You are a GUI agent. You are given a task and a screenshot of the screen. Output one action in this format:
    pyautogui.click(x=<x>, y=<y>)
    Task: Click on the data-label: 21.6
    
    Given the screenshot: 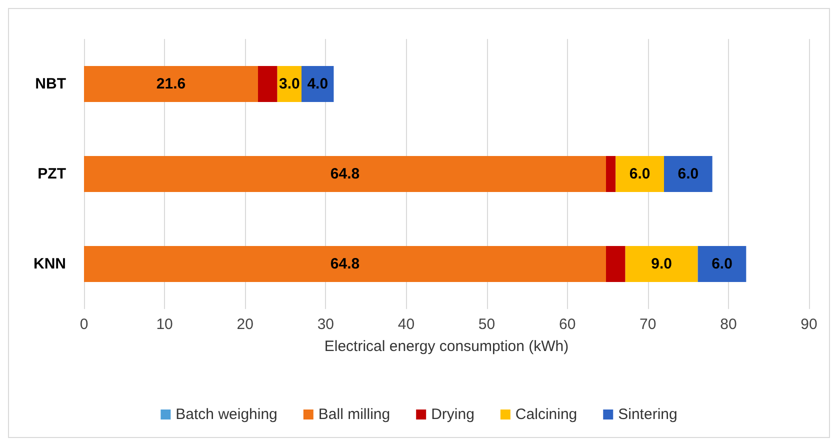 What is the action you would take?
    pyautogui.click(x=171, y=84)
    